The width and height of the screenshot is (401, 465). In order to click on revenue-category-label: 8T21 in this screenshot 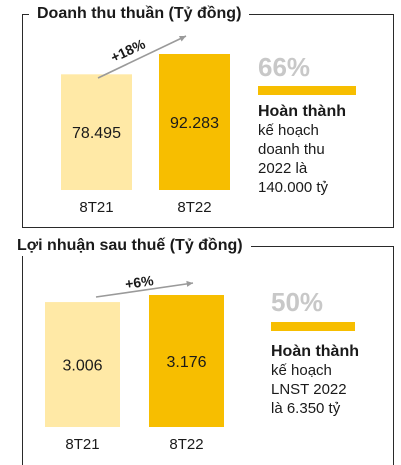, I will do `click(96, 207)`.